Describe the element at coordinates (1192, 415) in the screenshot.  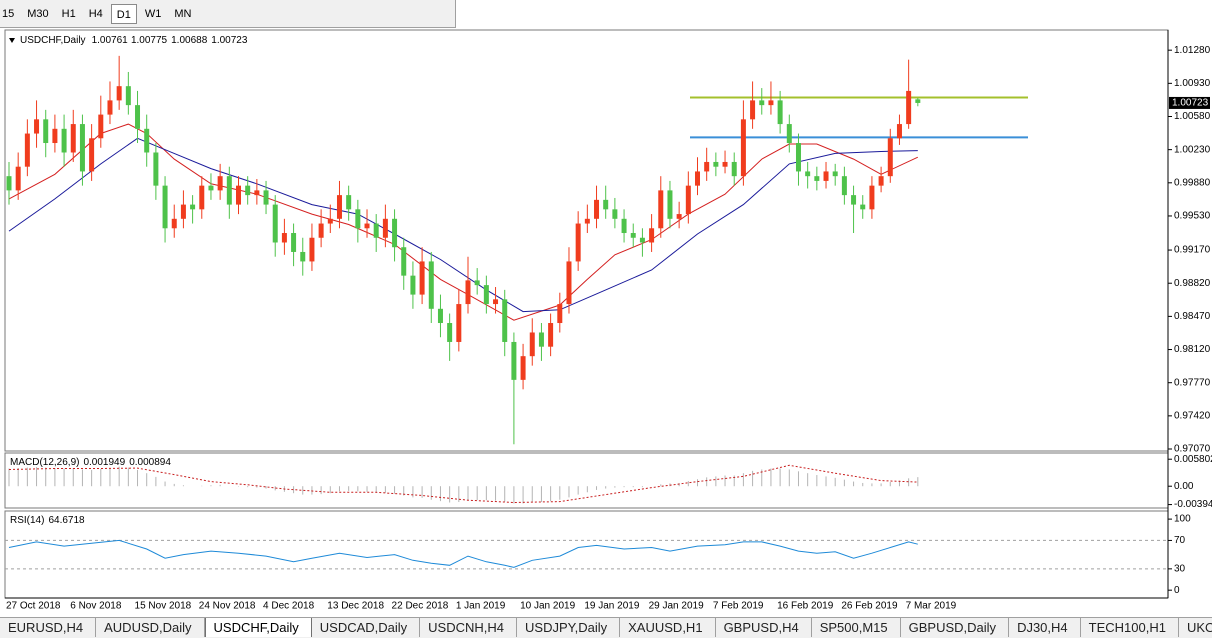
I see `y-tick-label: 0.97420` at that location.